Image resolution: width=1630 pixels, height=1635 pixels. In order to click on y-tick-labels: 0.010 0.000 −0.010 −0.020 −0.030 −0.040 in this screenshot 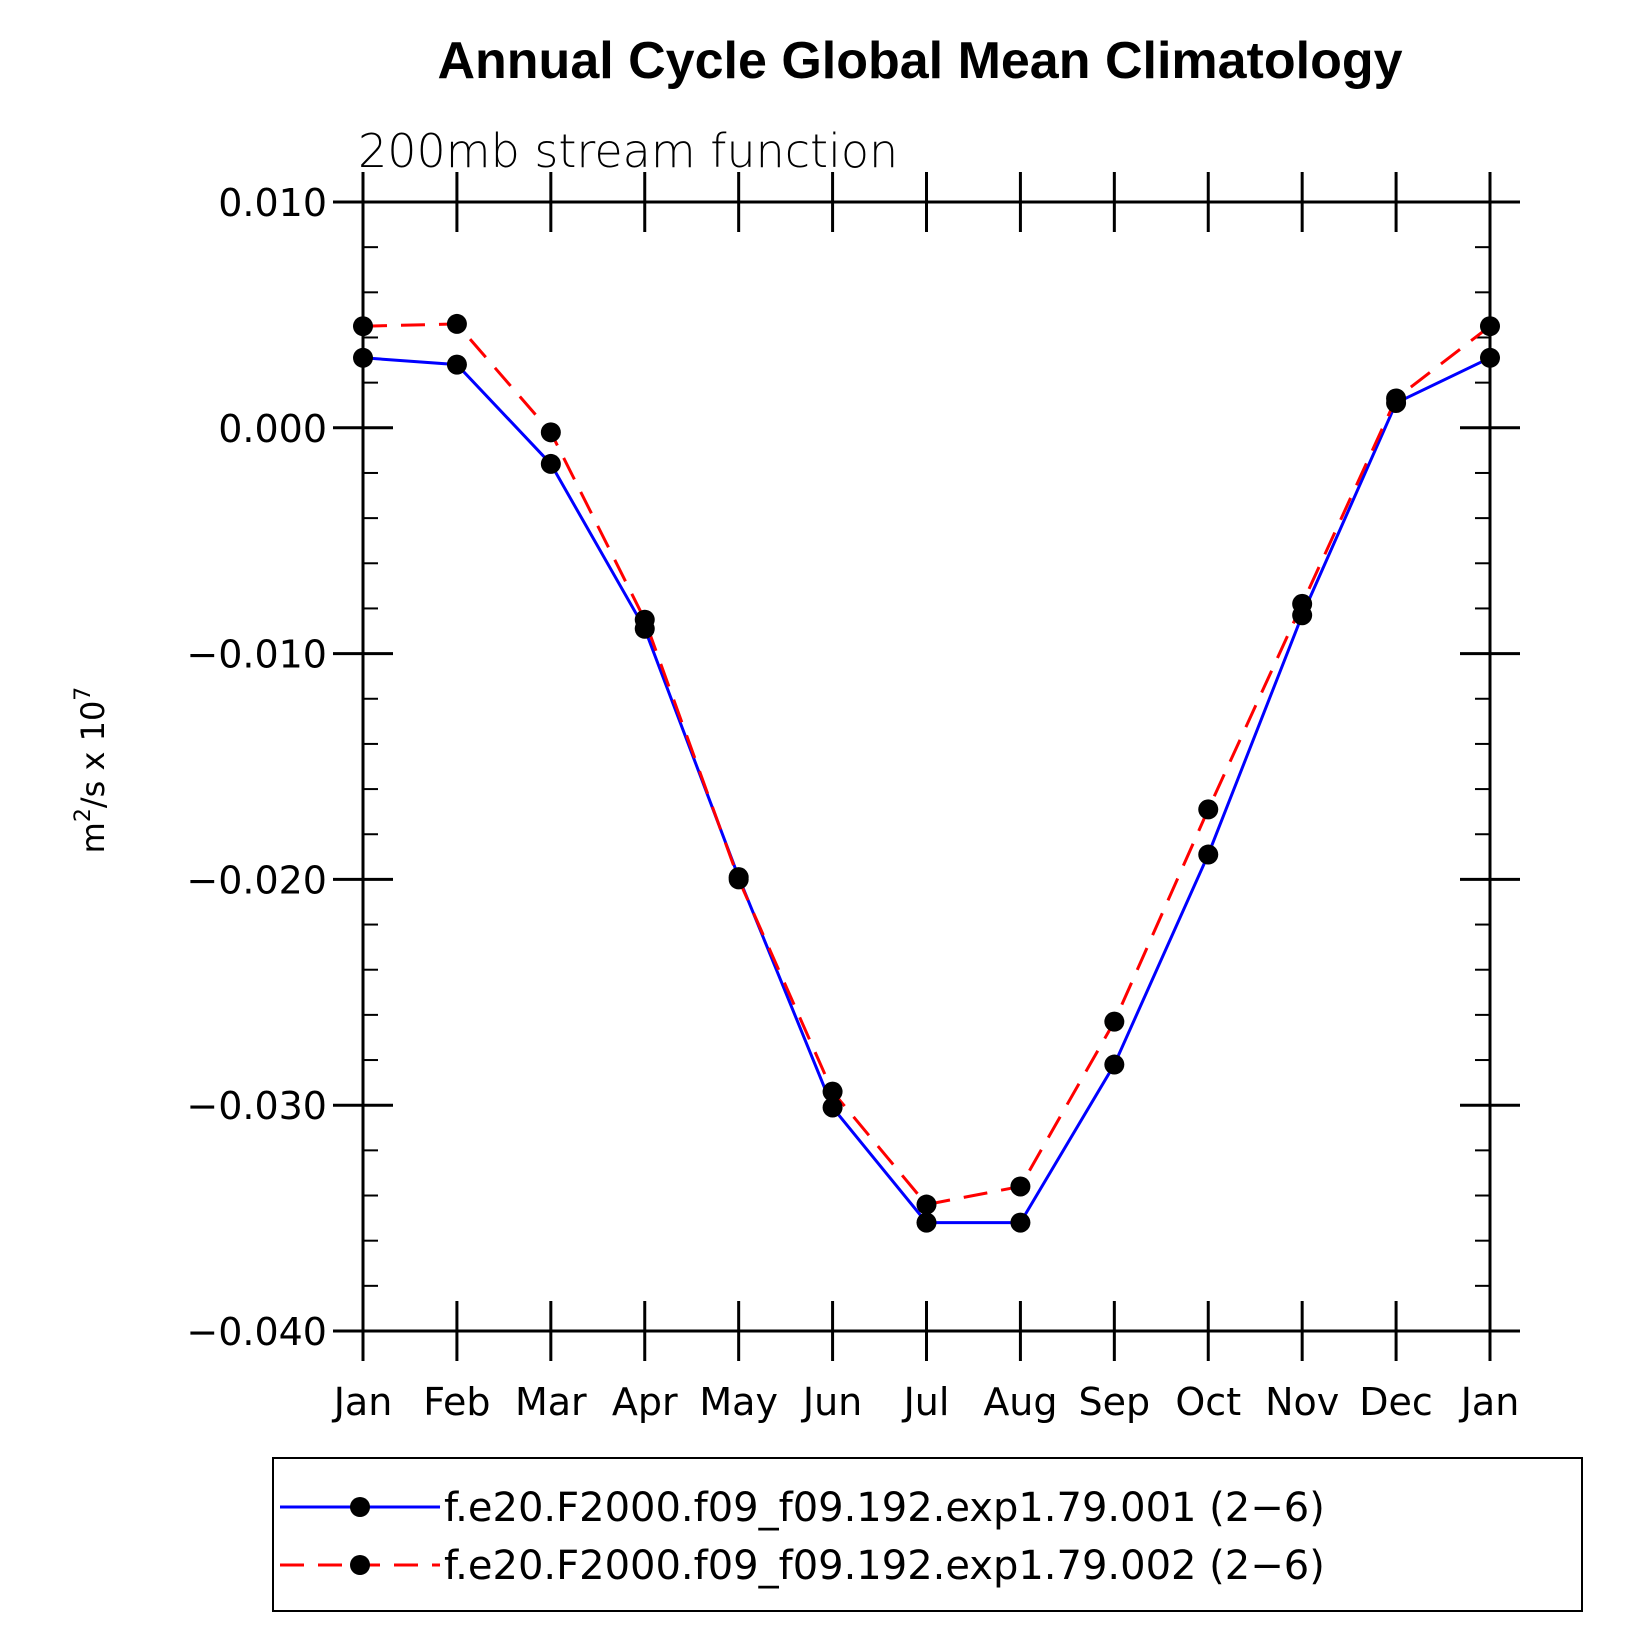, I will do `click(256, 767)`.